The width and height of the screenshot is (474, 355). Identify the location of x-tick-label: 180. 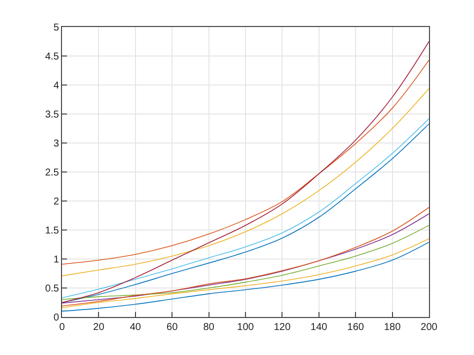
(393, 327).